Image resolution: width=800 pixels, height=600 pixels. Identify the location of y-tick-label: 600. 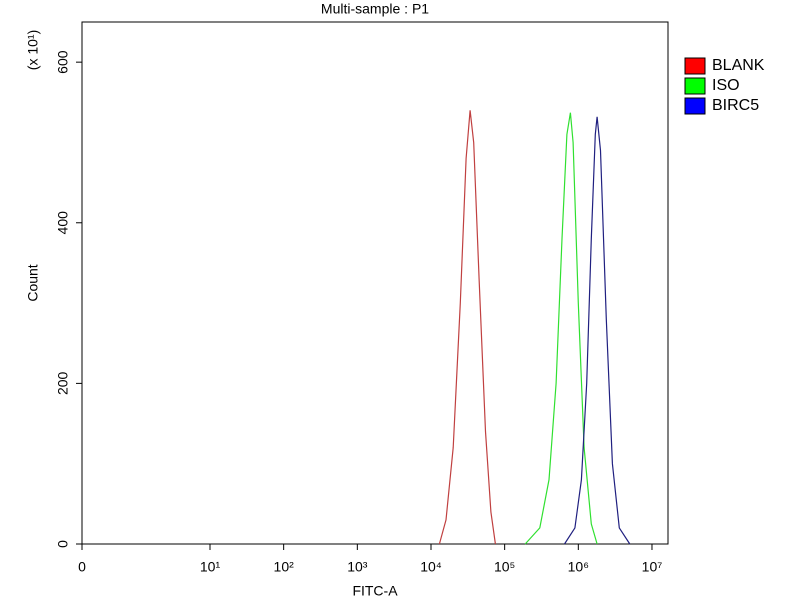
(63, 62).